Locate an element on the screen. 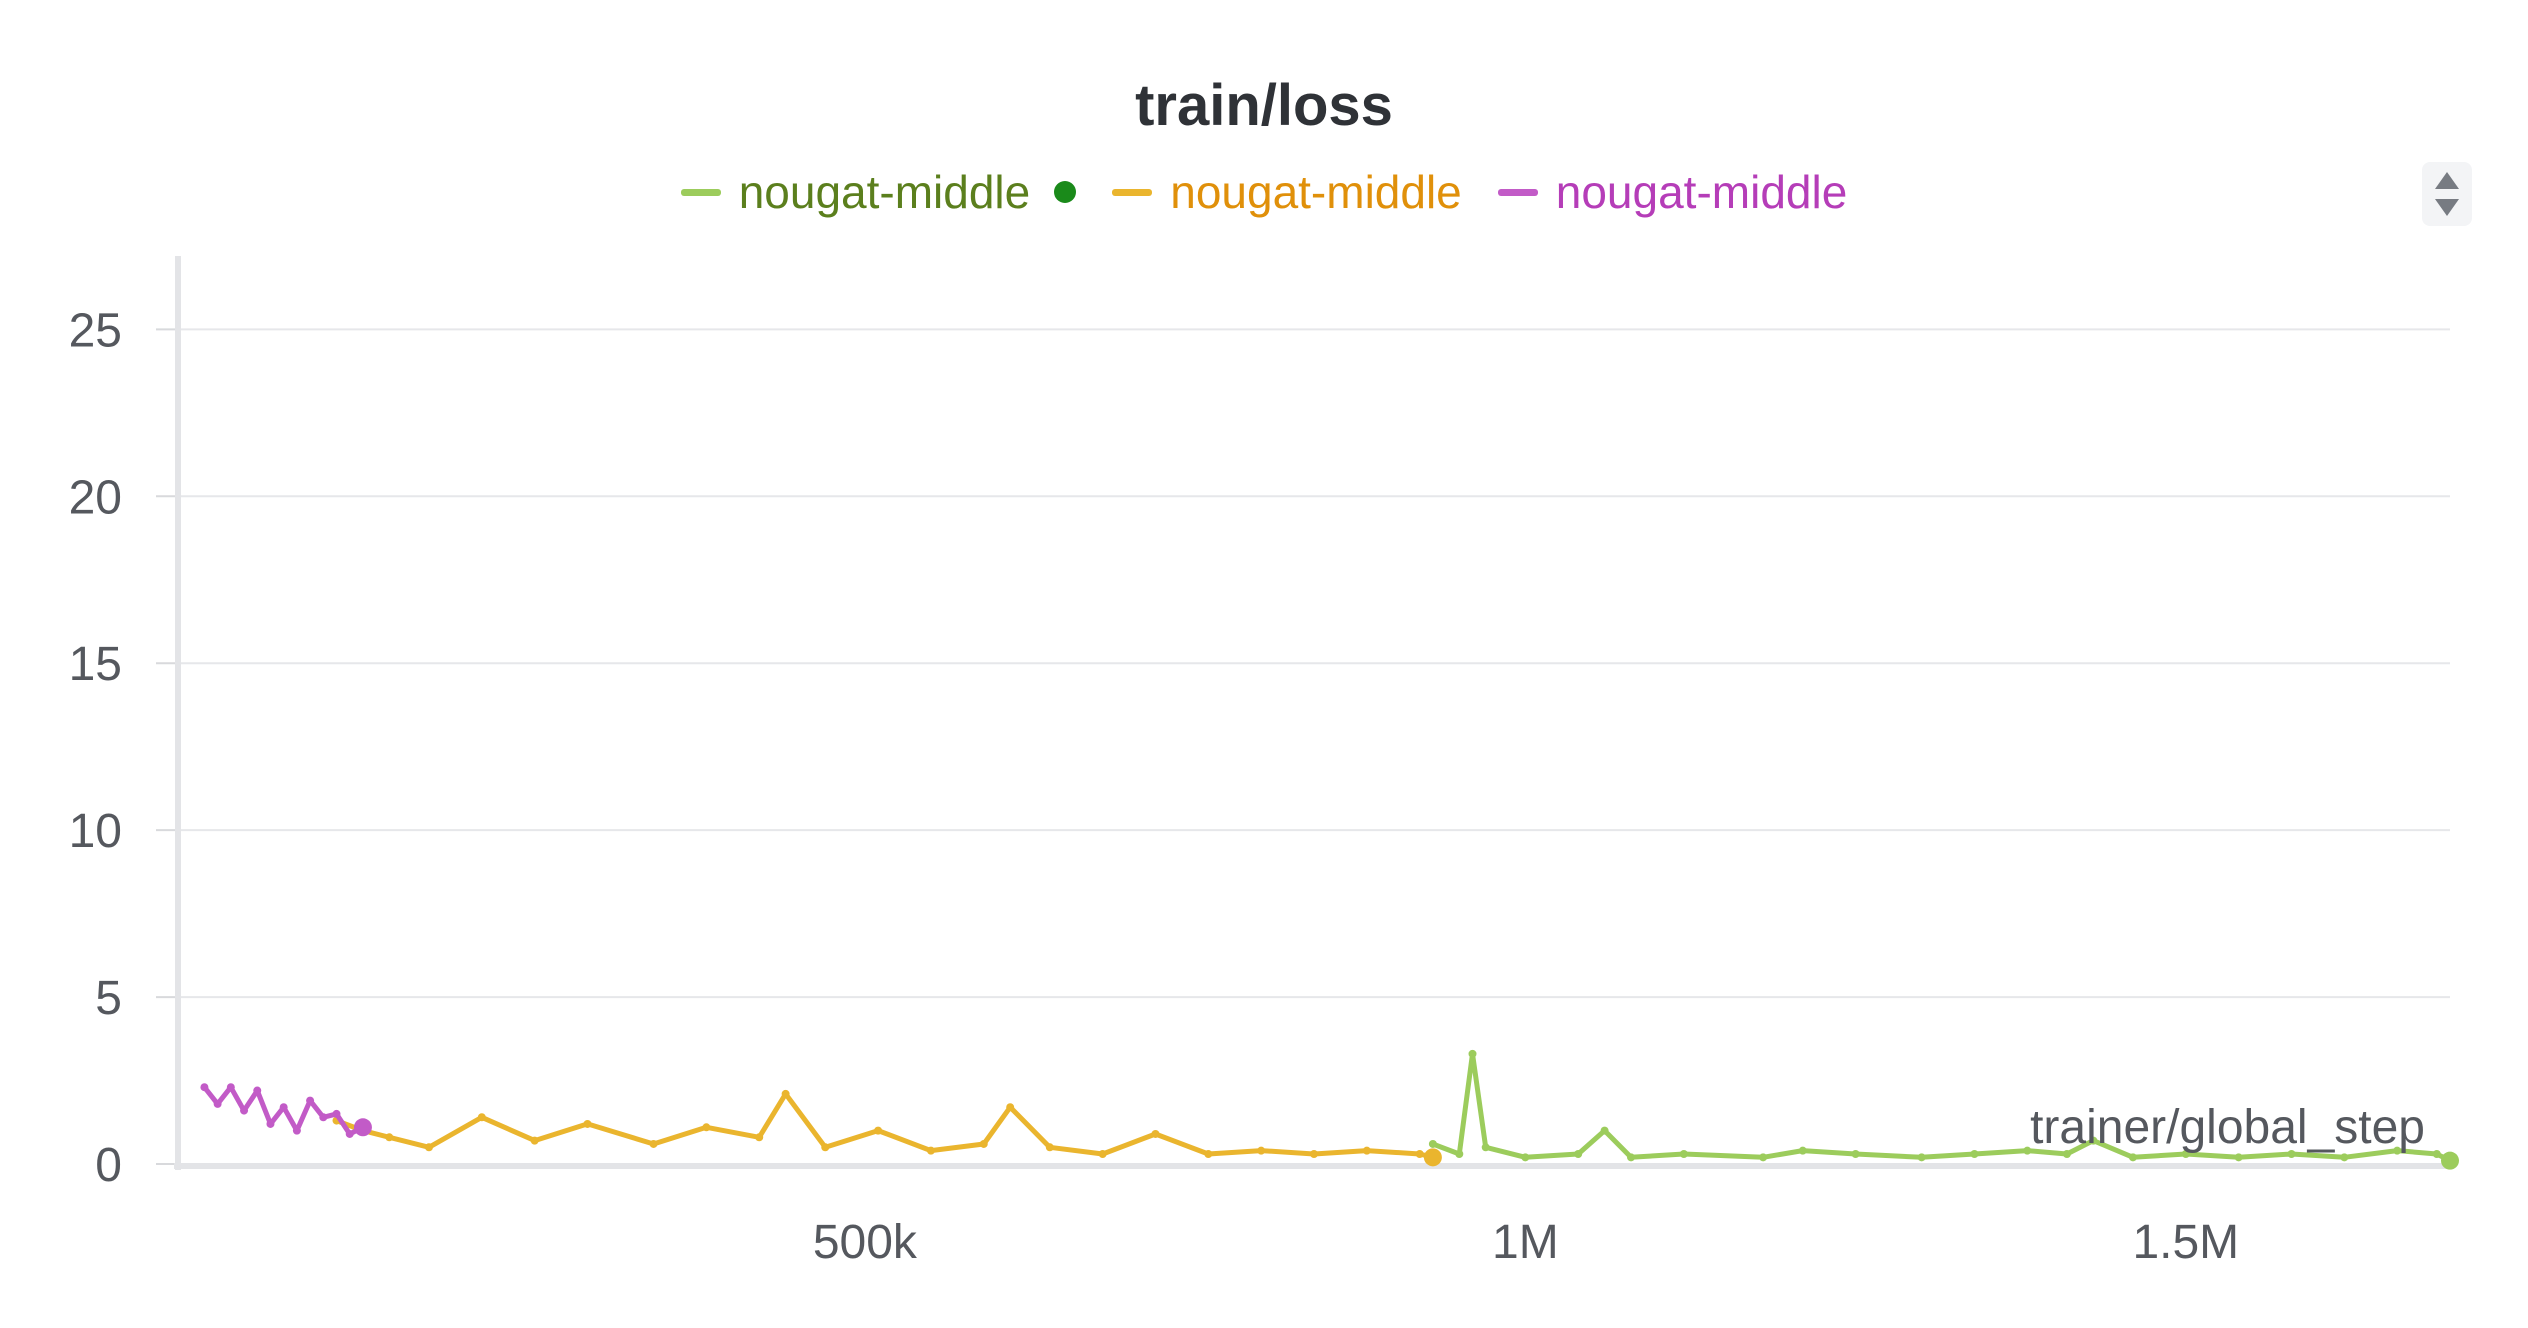  chart-title: train/loss is located at coordinates (1264, 105).